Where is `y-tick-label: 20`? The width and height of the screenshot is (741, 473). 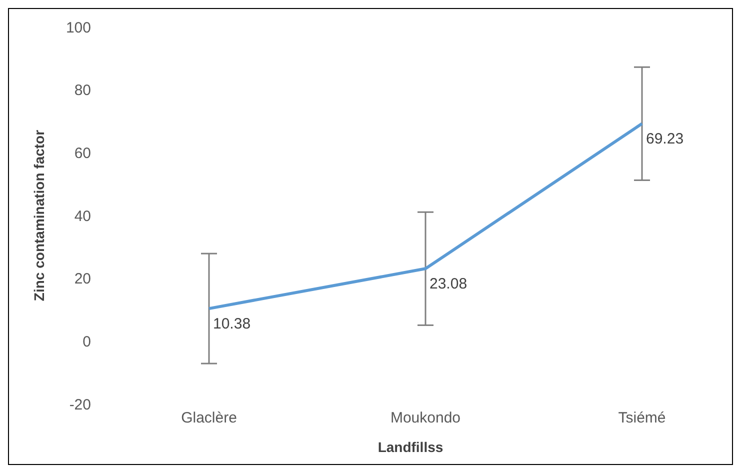 y-tick-label: 20 is located at coordinates (82, 279).